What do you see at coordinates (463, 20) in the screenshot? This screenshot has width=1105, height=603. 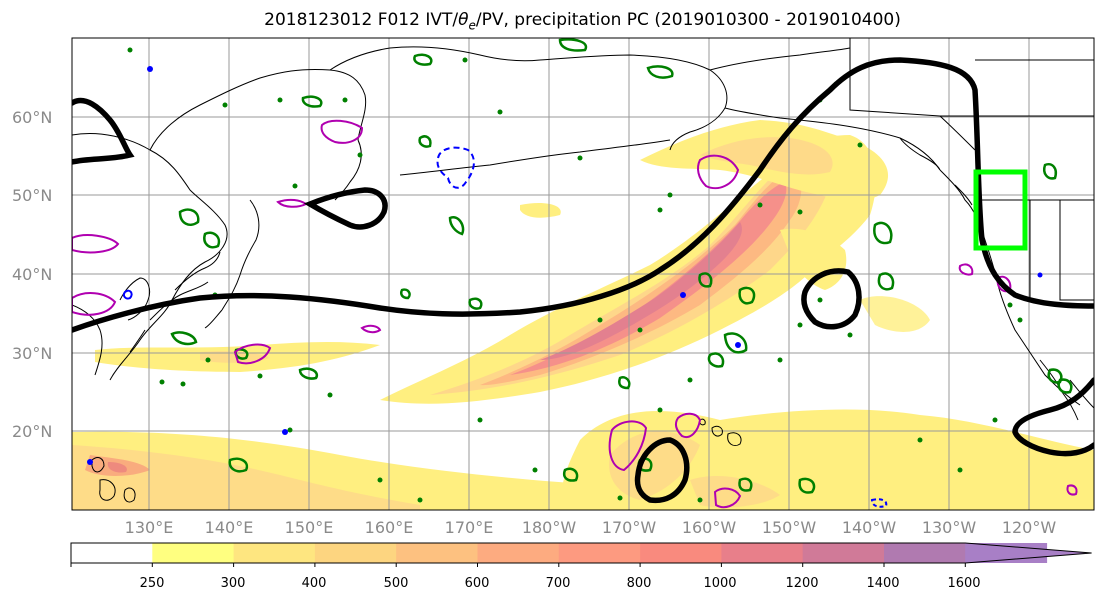 I see `title-theta: θ` at bounding box center [463, 20].